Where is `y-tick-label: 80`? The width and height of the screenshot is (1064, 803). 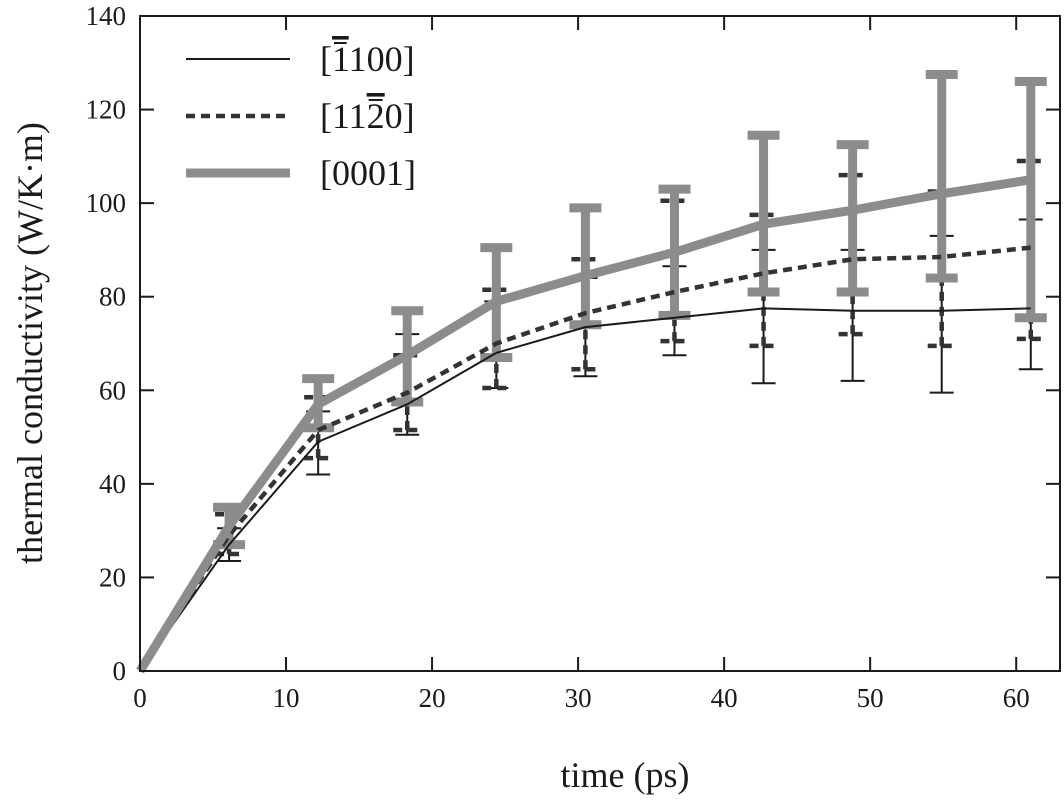
y-tick-label: 80 is located at coordinates (112, 297).